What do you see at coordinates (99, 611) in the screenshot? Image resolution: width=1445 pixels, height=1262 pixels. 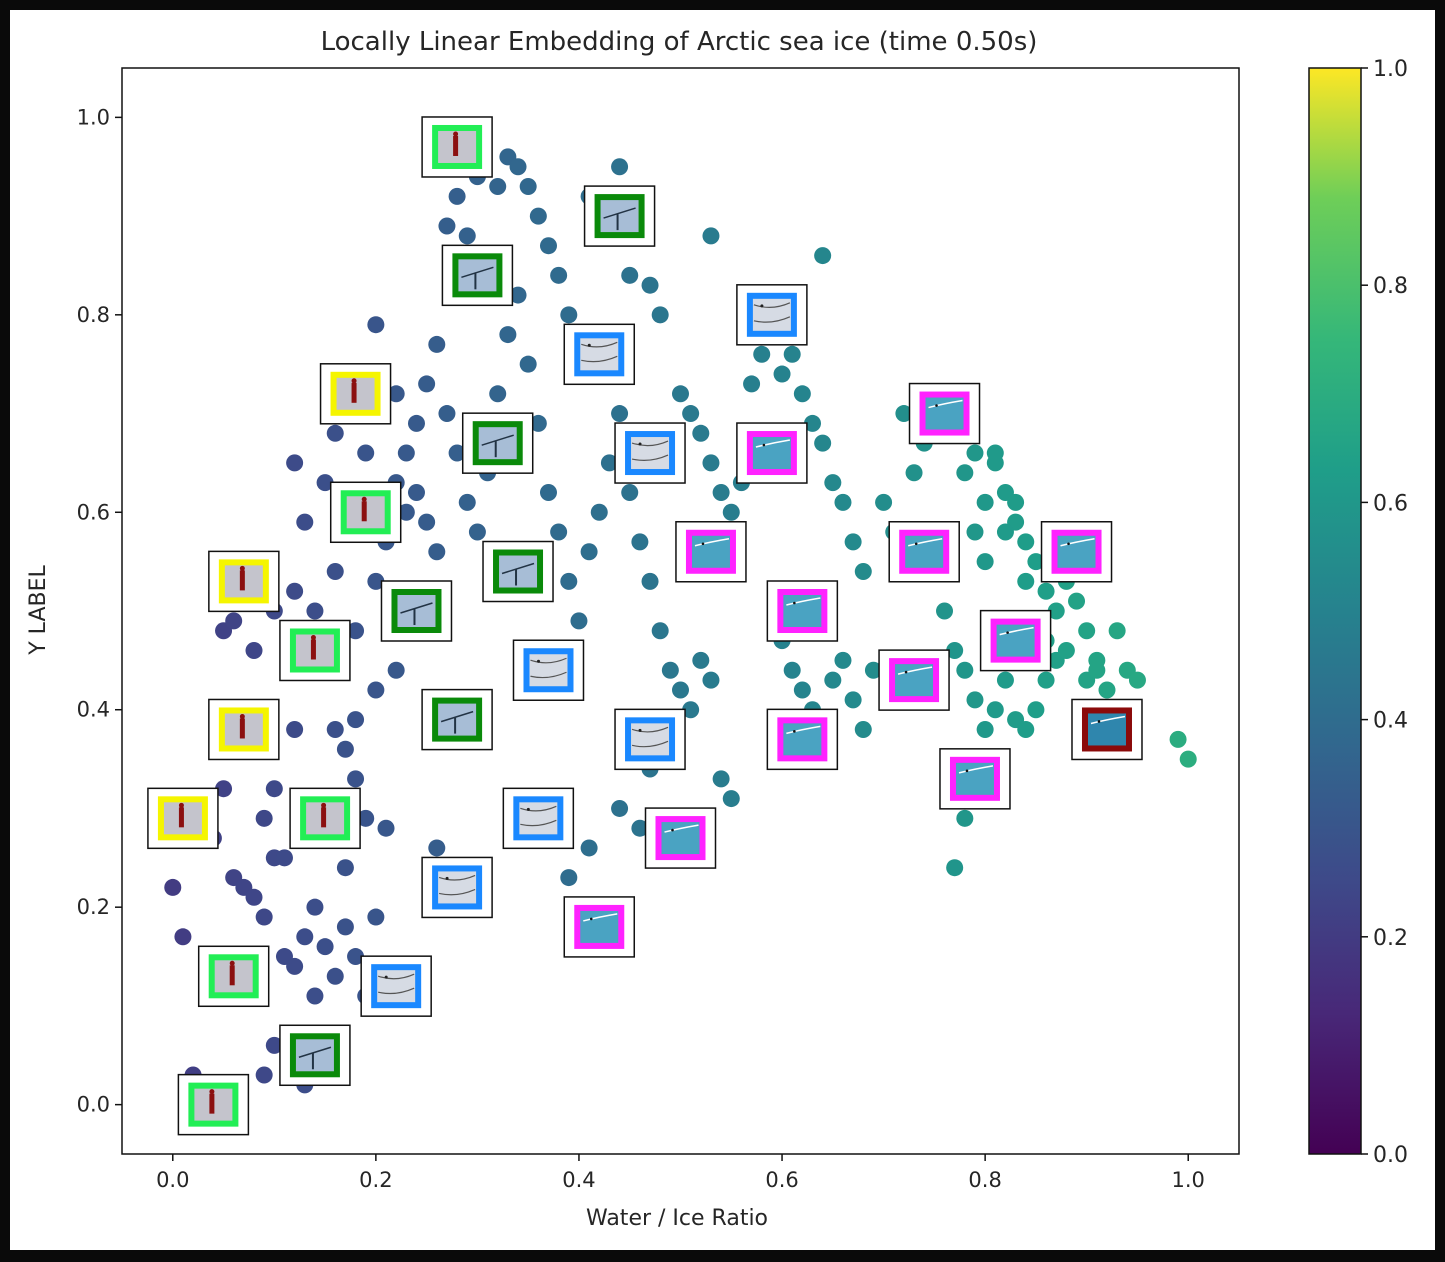 I see `y-axis: 0.0 0.2 0.4 0.6 0.8 1.0` at bounding box center [99, 611].